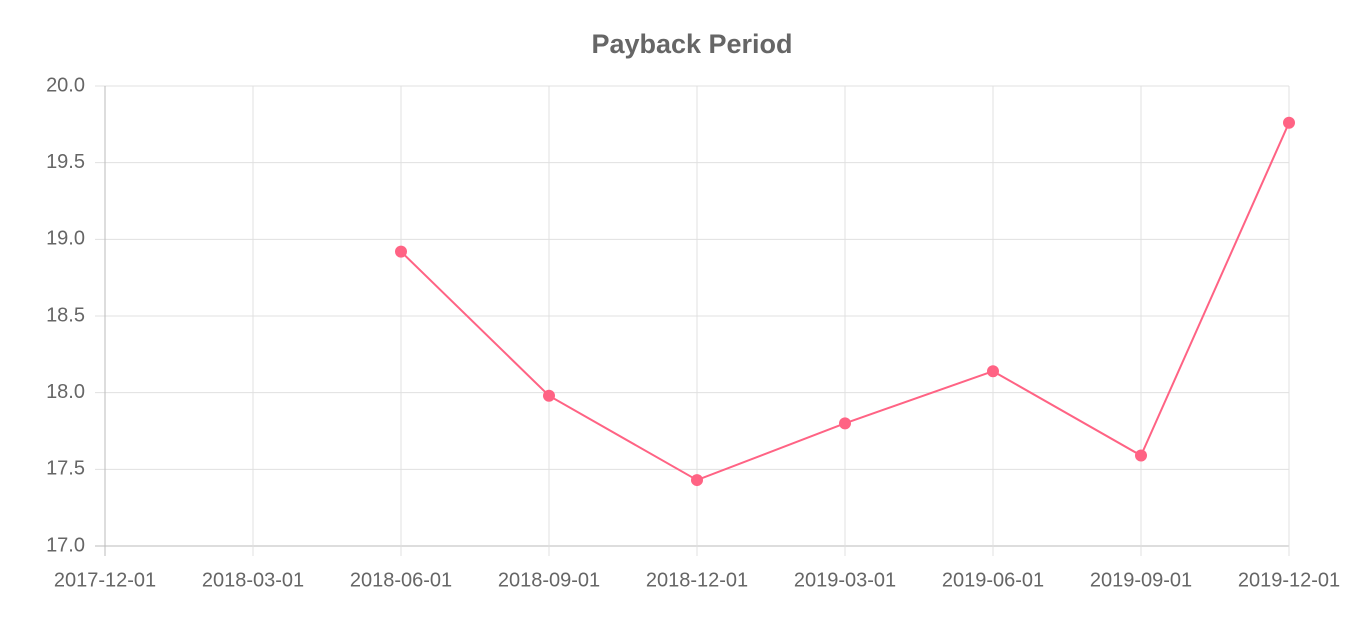 This screenshot has height=630, width=1350. What do you see at coordinates (691, 44) in the screenshot?
I see `chart-title: Payback Period` at bounding box center [691, 44].